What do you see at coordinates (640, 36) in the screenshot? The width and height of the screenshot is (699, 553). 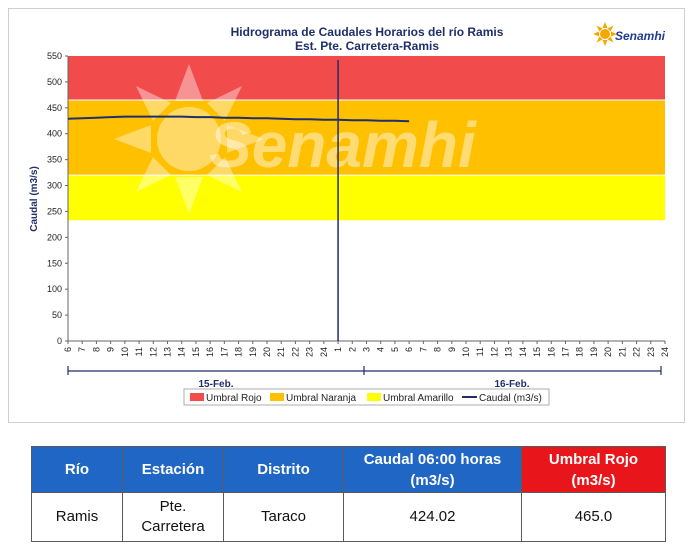 I see `logo-text: Senamhi` at bounding box center [640, 36].